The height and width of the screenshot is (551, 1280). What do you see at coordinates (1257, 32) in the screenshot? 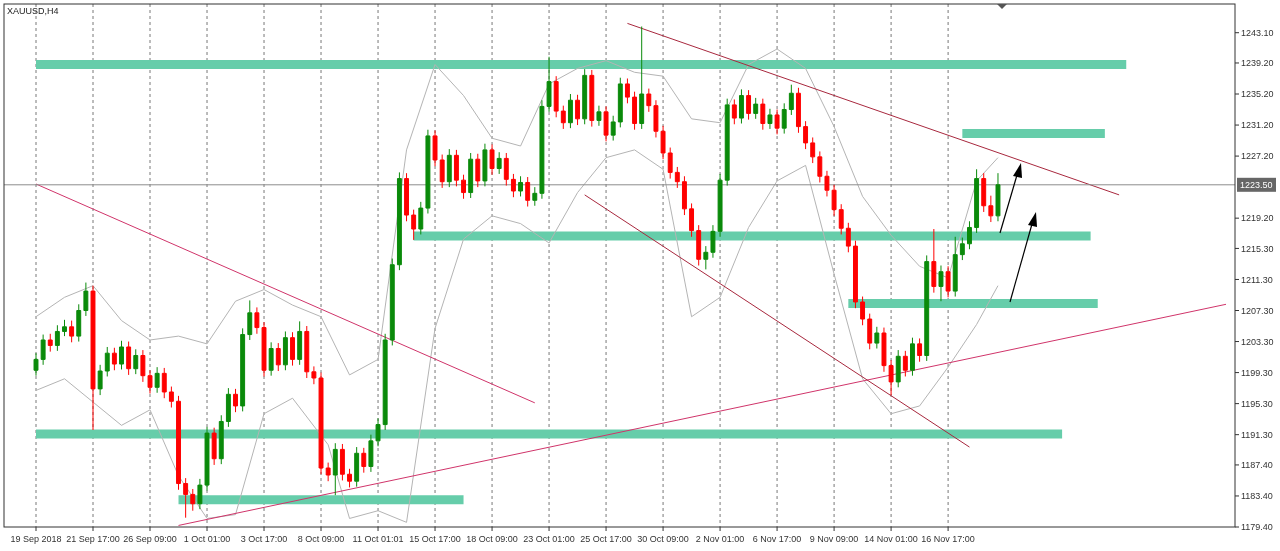
I see `y-tick-label: 1243.10` at bounding box center [1257, 32].